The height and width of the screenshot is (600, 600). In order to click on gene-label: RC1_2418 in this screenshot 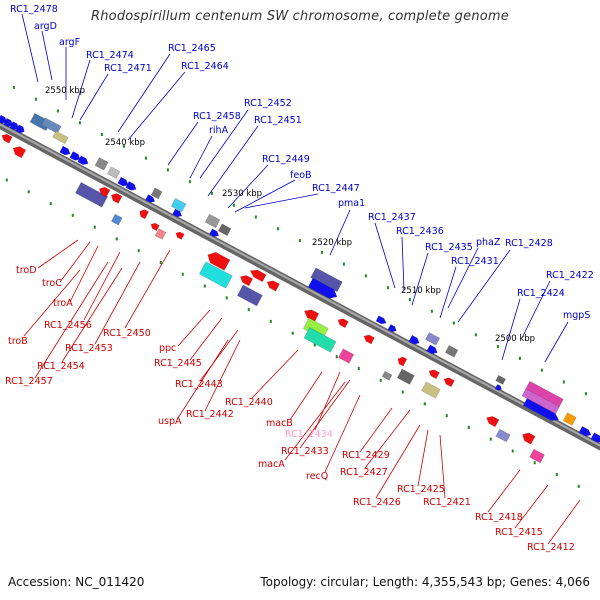, I will do `click(499, 517)`.